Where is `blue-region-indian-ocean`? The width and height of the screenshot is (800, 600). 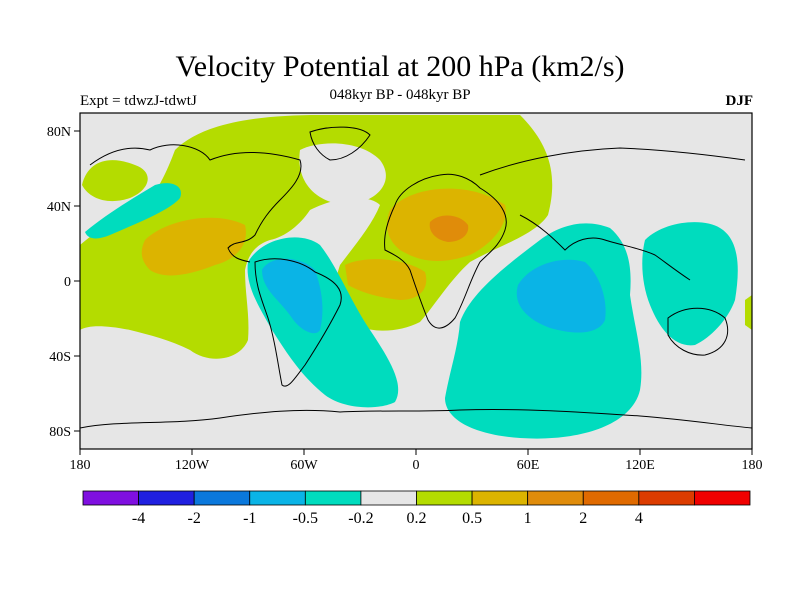
blue-region-indian-ocean is located at coordinates (561, 296).